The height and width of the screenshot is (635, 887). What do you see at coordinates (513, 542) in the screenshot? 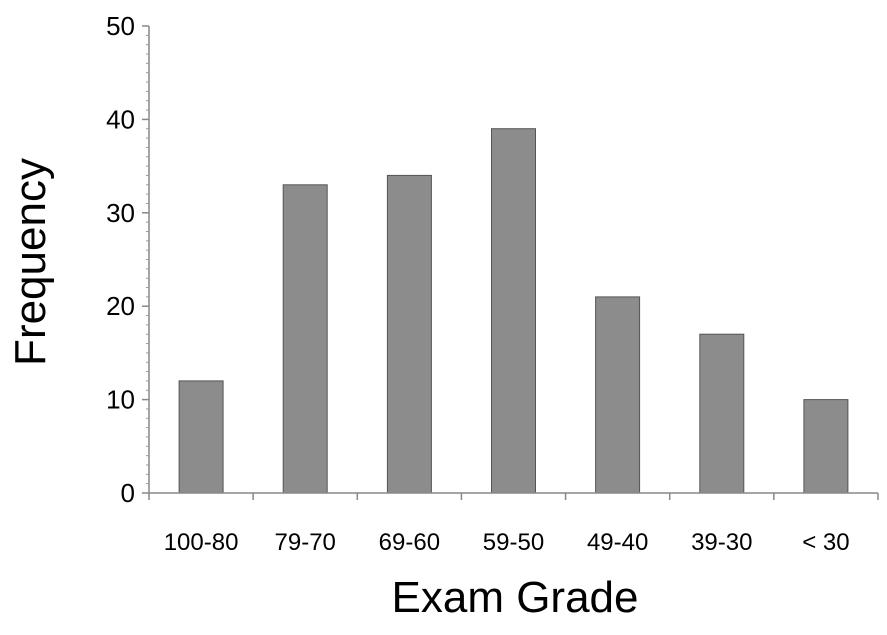
I see `x-tick-label: 59-50` at bounding box center [513, 542].